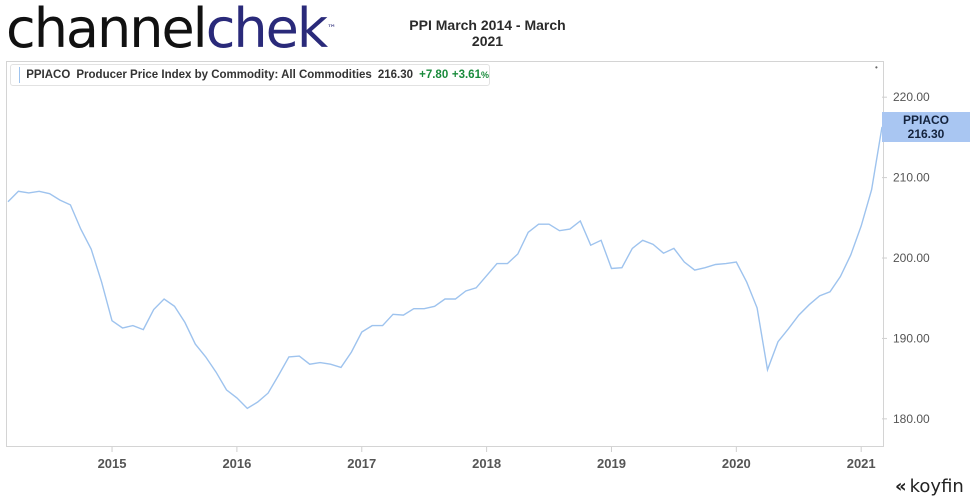 This screenshot has width=975, height=504. I want to click on y-tick-label: 200.00, so click(911, 258).